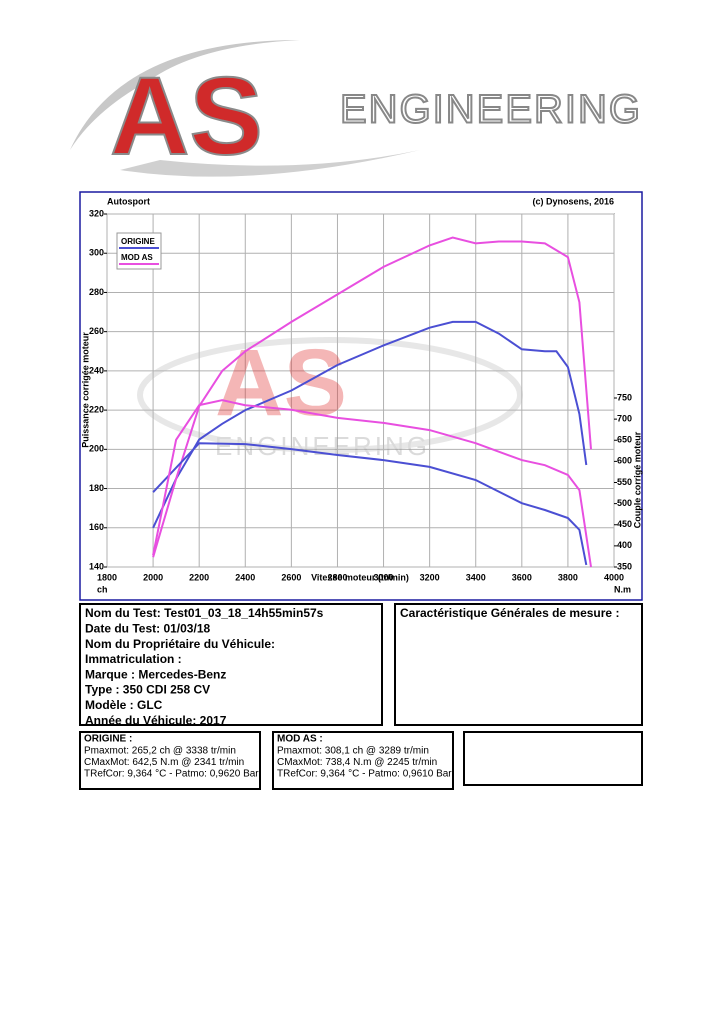 This screenshot has width=724, height=1024. I want to click on y-axis-label: Puissance corrigée moteur, so click(85, 390).